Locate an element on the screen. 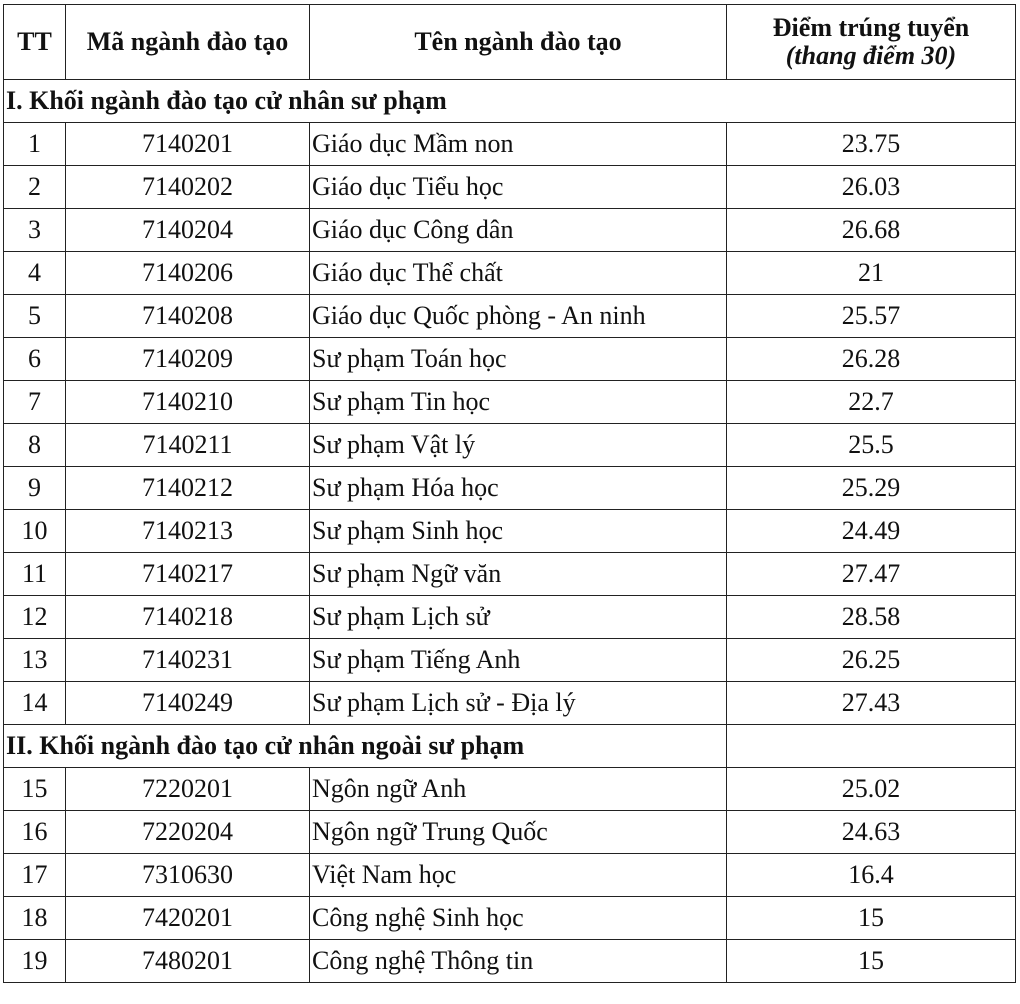 The width and height of the screenshot is (1020, 1004). row-name: Sư phạm Ngữ văn is located at coordinates (518, 574).